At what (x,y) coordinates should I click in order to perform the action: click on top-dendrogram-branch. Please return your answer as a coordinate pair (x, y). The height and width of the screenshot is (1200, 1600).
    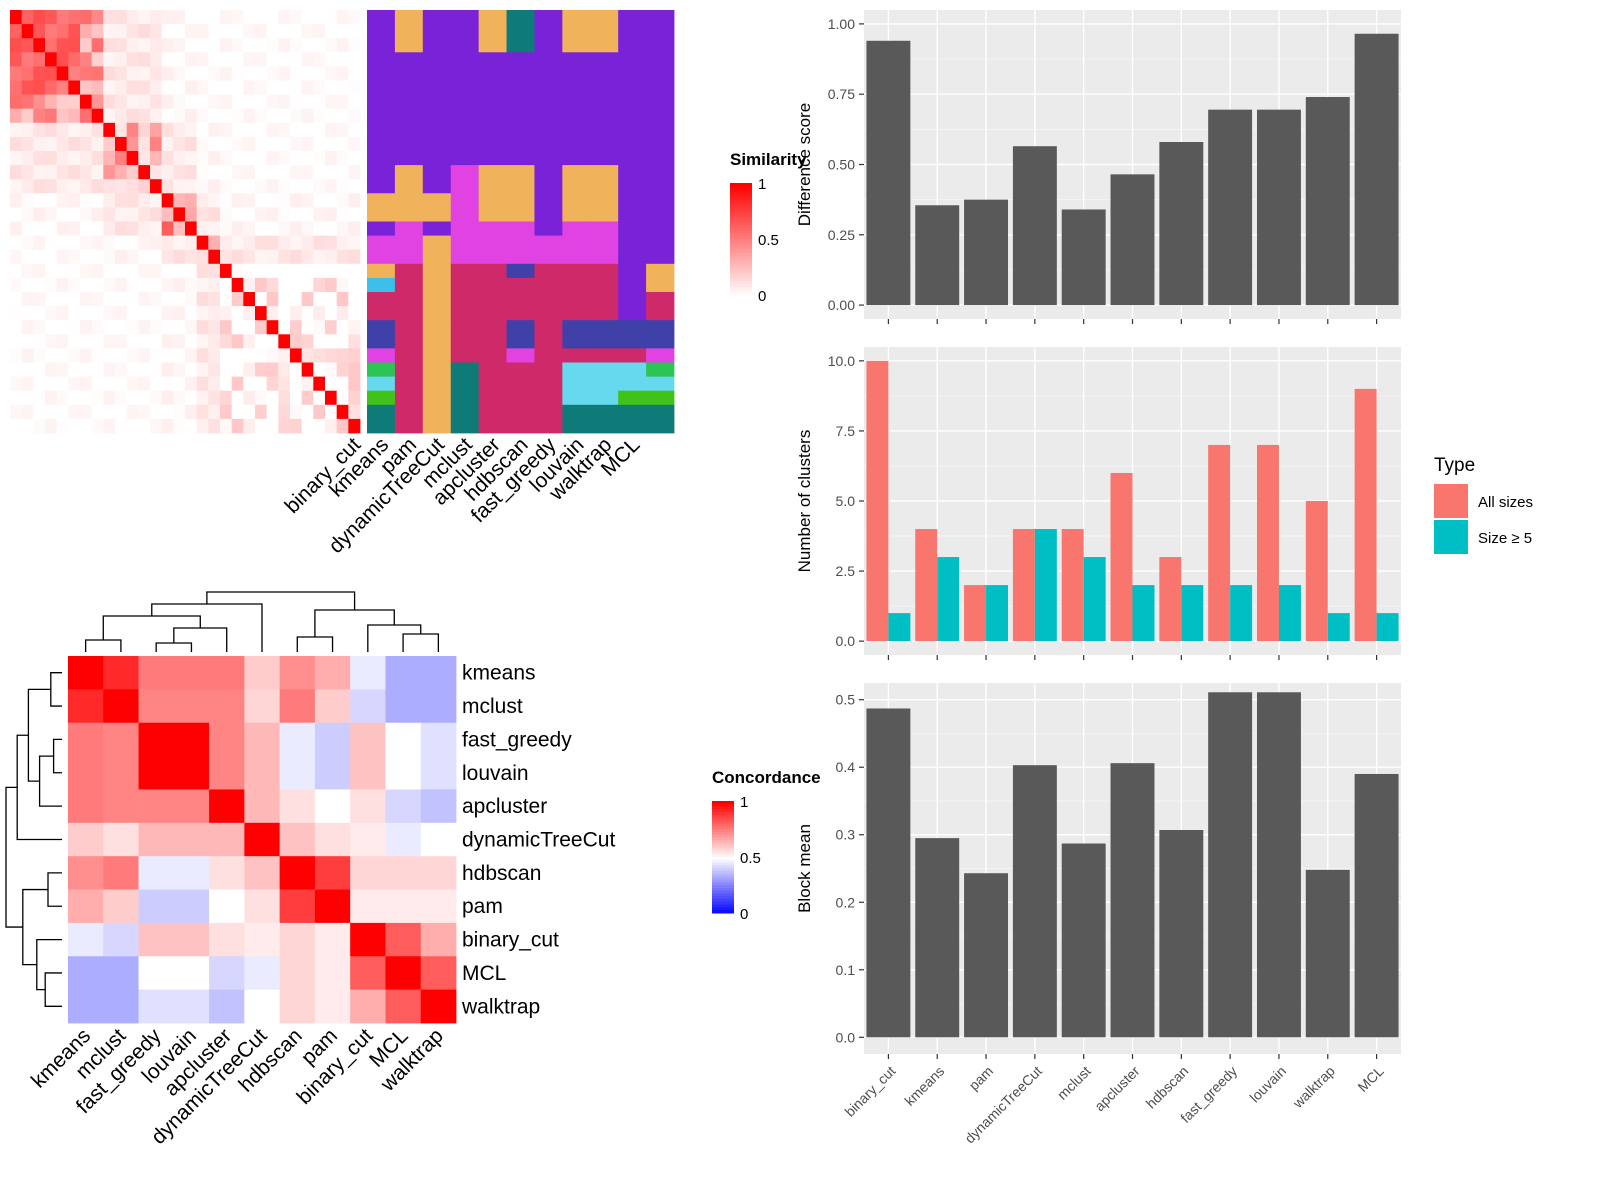
    Looking at the image, I should click on (103, 645).